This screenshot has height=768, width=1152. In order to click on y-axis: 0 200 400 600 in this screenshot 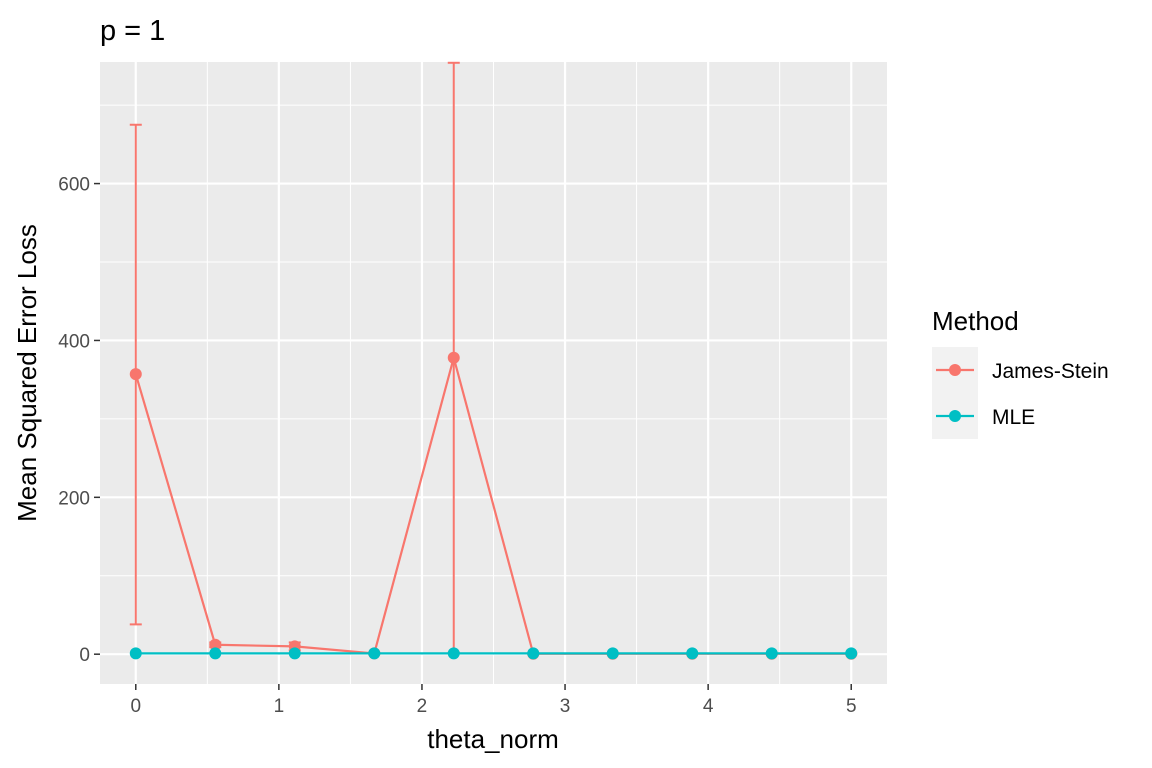, I will do `click(79, 420)`.